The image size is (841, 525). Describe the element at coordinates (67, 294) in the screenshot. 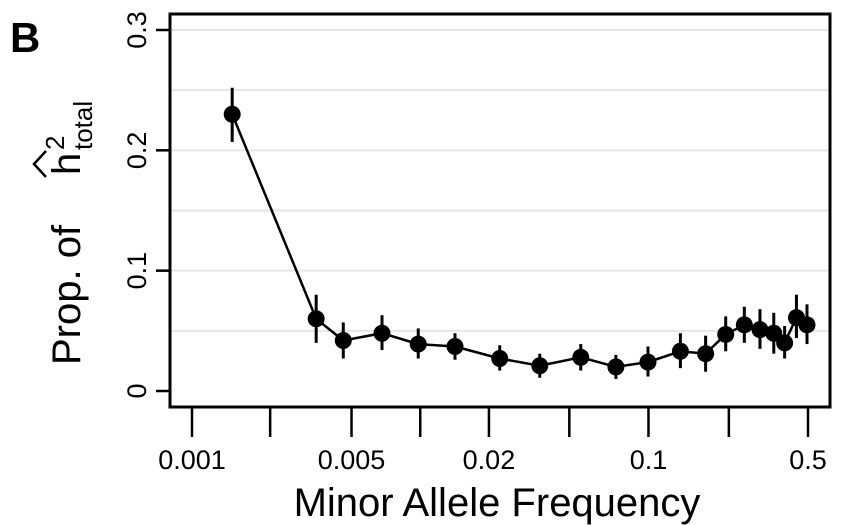

I see `y-axis-title-prefix: Prop. of` at that location.